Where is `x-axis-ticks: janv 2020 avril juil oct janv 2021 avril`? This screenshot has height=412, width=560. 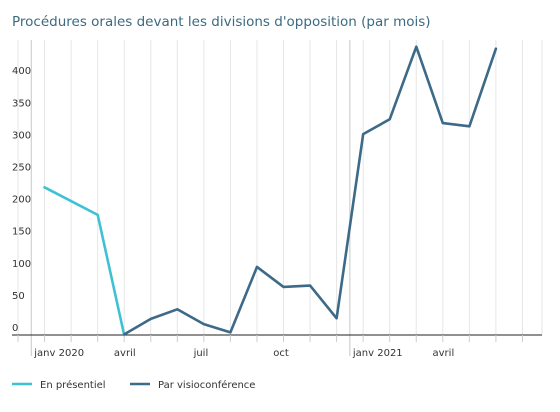
x-axis-ticks: janv 2020 avril juil oct janv 2021 avril is located at coordinates (270, 347).